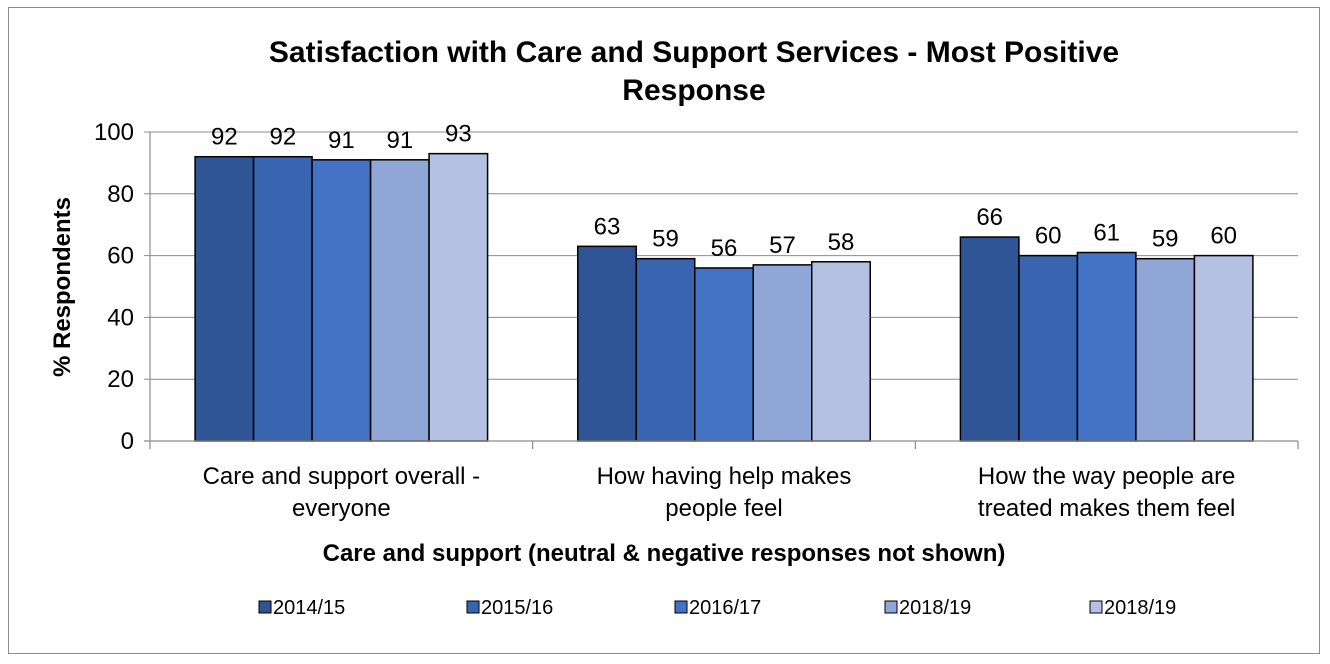 This screenshot has height=664, width=1330. I want to click on category-label: How the way people are, so click(1106, 476).